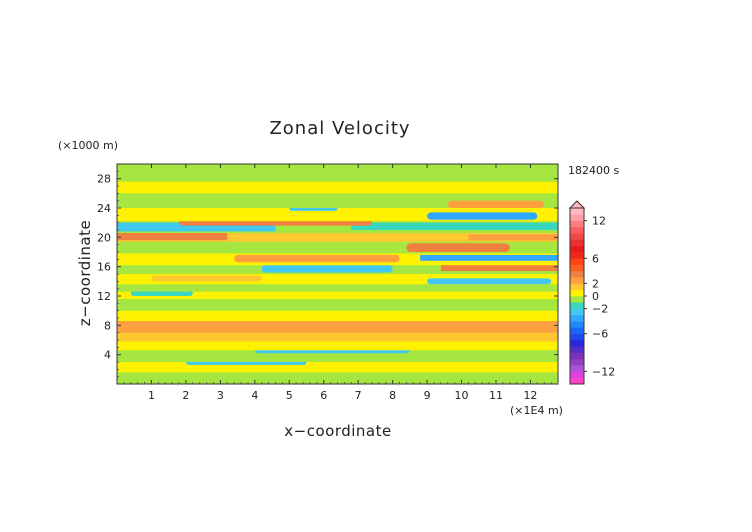  What do you see at coordinates (496, 395) in the screenshot?
I see `x-tick-label: 11` at bounding box center [496, 395].